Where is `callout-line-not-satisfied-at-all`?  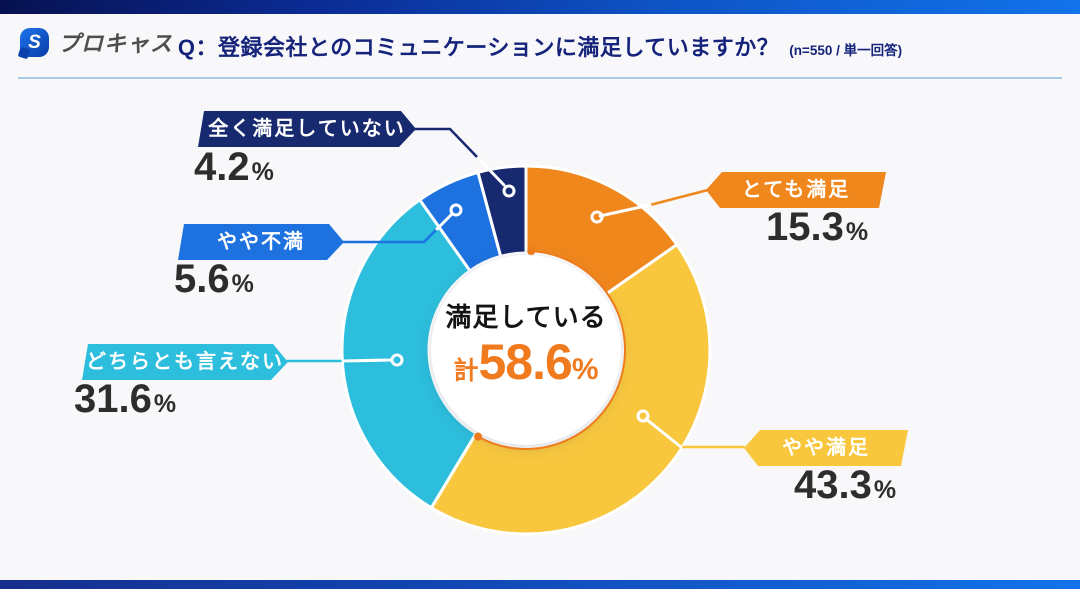
callout-line-not-satisfied-at-all is located at coordinates (446, 143).